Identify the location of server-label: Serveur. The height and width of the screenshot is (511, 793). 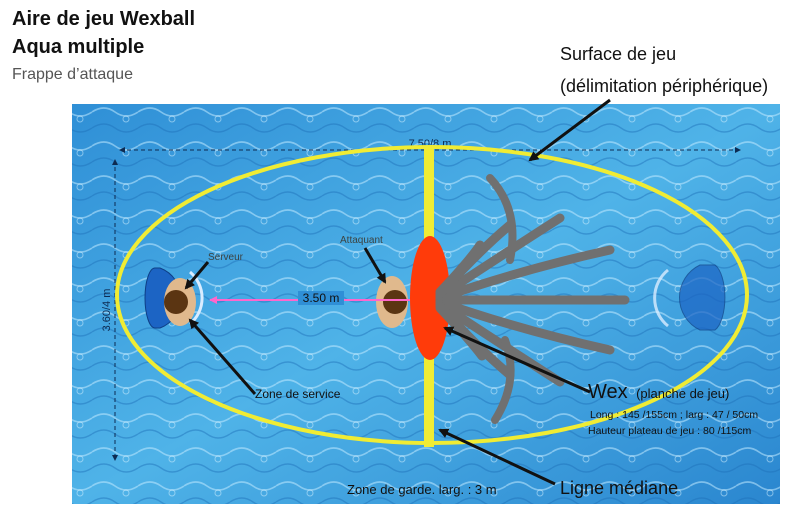
(226, 257).